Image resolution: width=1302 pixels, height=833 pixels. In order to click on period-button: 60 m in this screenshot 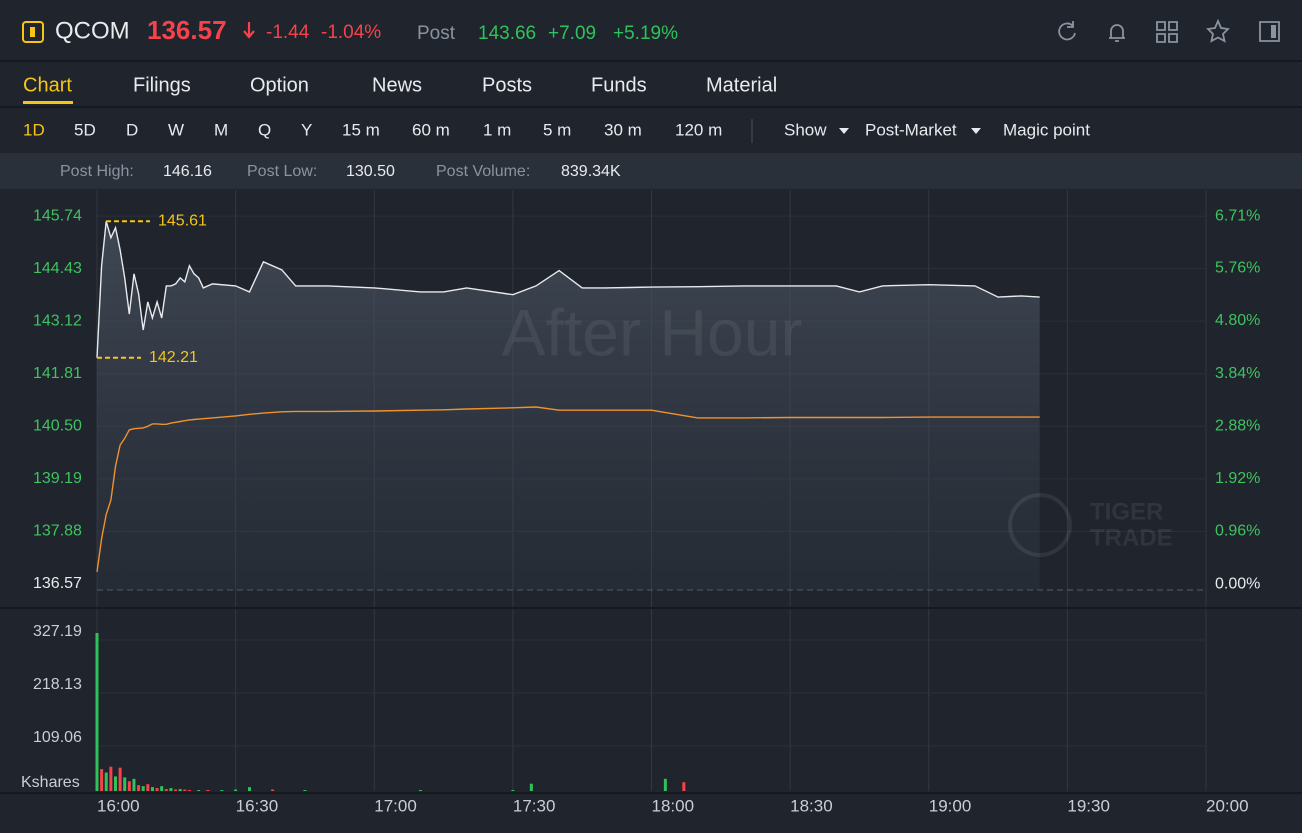, I will do `click(431, 129)`.